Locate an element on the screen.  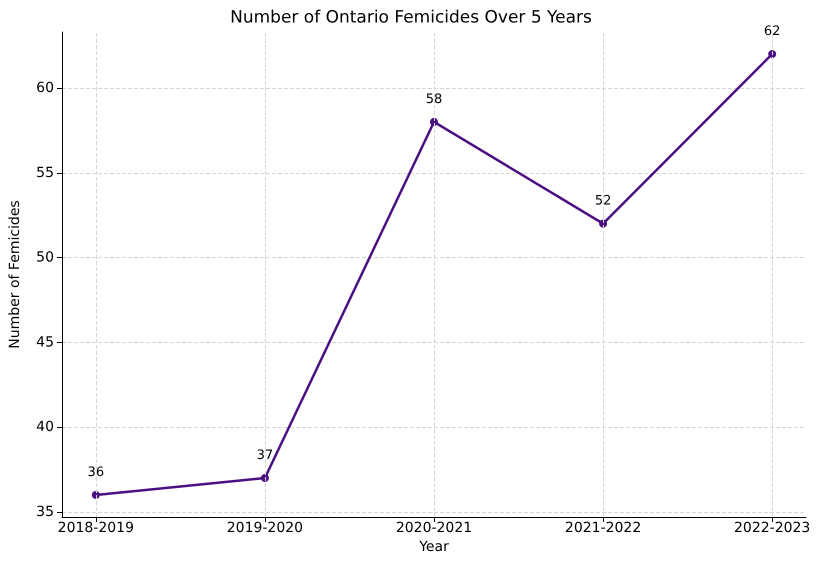
y-tick-label: 55 is located at coordinates (45, 172).